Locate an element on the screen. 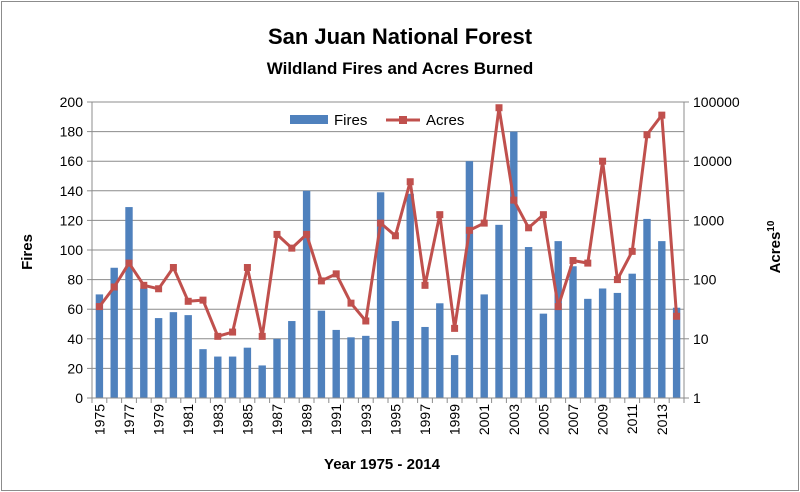  chart-title: San Juan National Forest is located at coordinates (400, 36).